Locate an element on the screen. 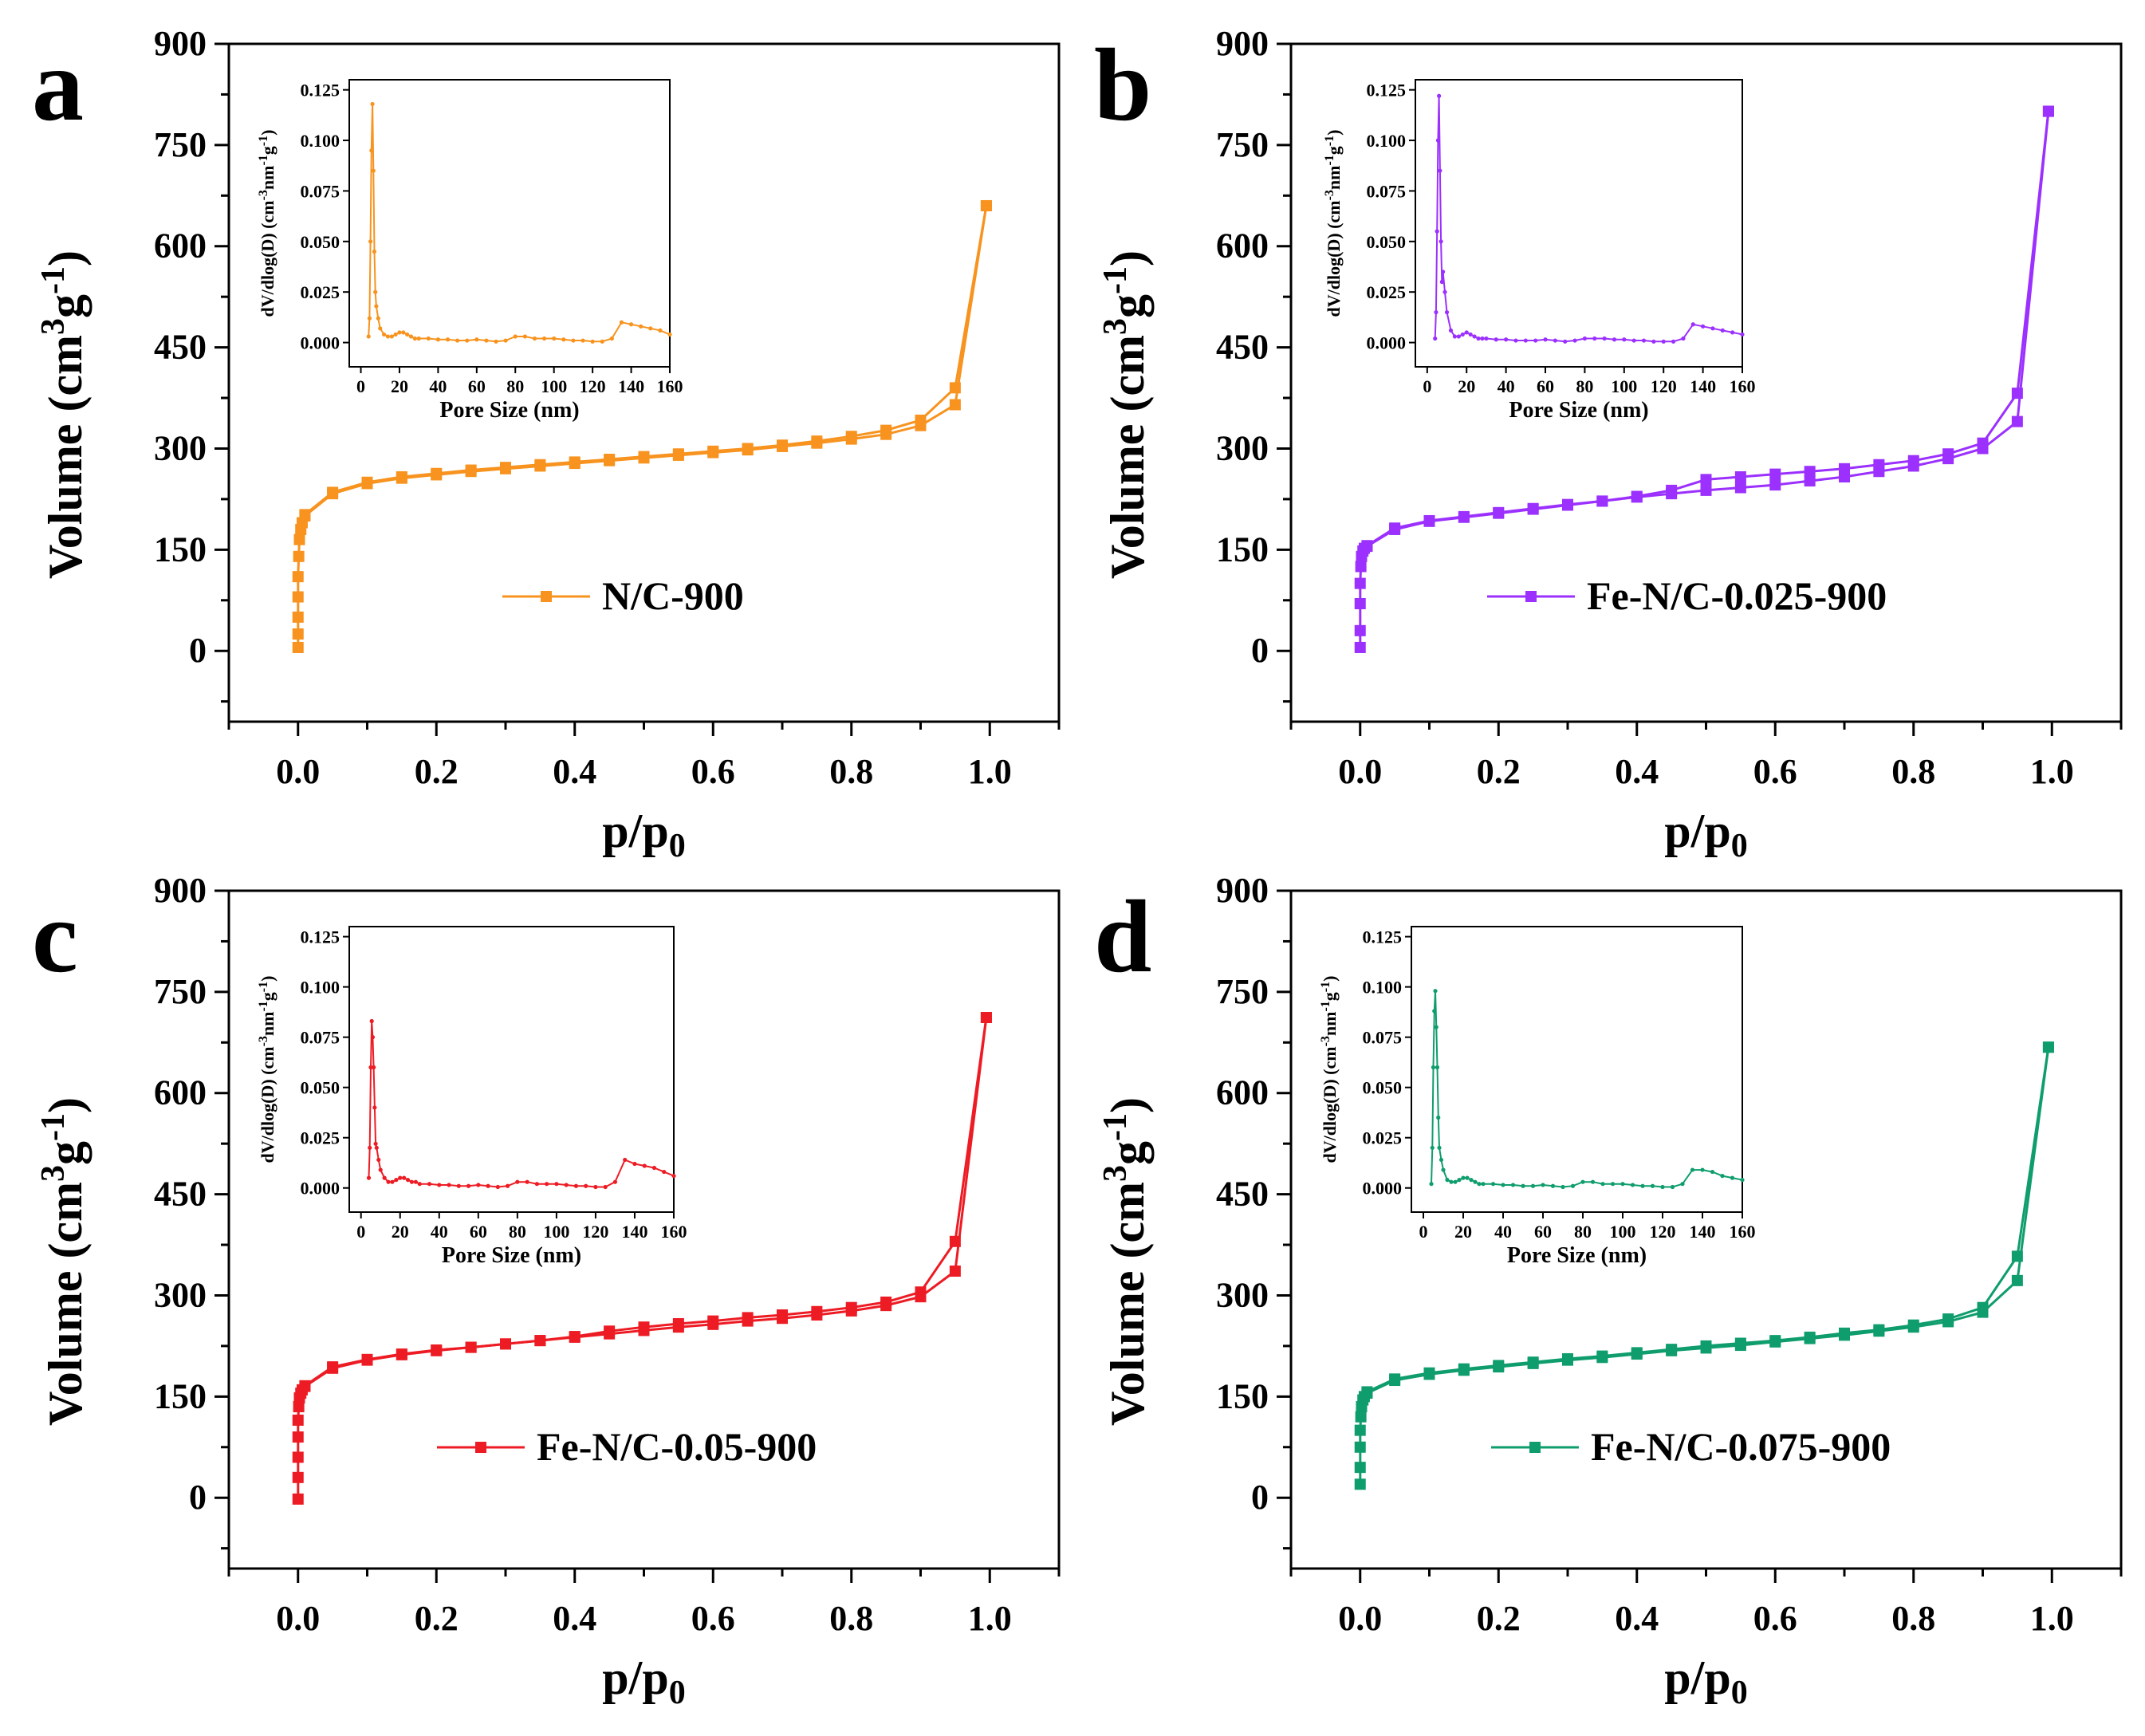 Image resolution: width=2145 pixels, height=1736 pixels. x-axis-label-main: p/p is located at coordinates (1697, 831).